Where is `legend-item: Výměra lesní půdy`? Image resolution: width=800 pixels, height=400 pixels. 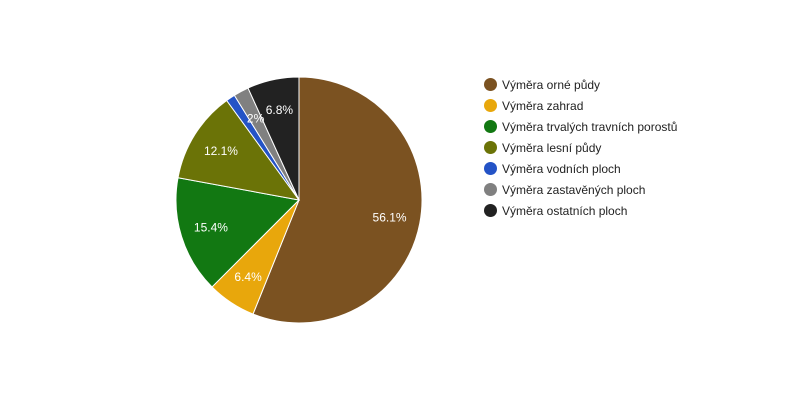
legend-item: Výměra lesní půdy is located at coordinates (580, 147).